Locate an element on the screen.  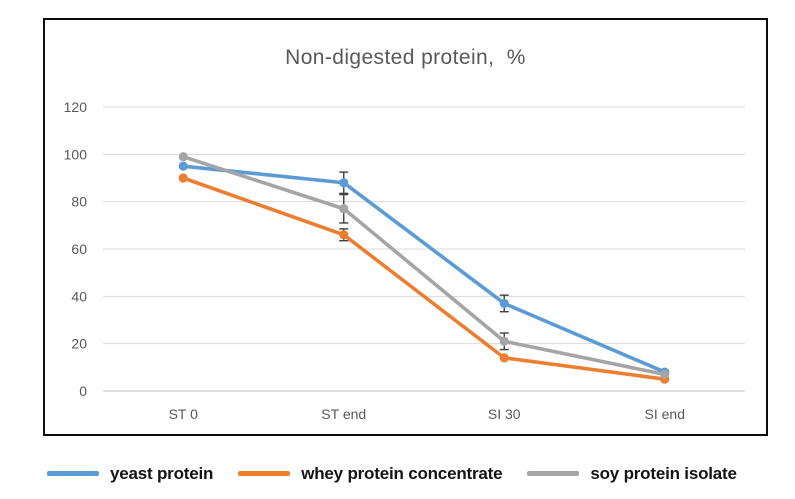
y-tick-label: 100 is located at coordinates (76, 154).